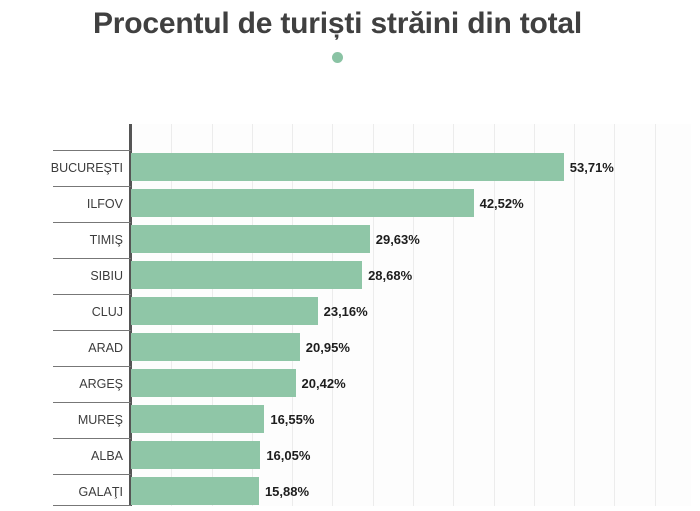 The image size is (700, 511). I want to click on page-title: Procentul de turiști străini din total, so click(337, 23).